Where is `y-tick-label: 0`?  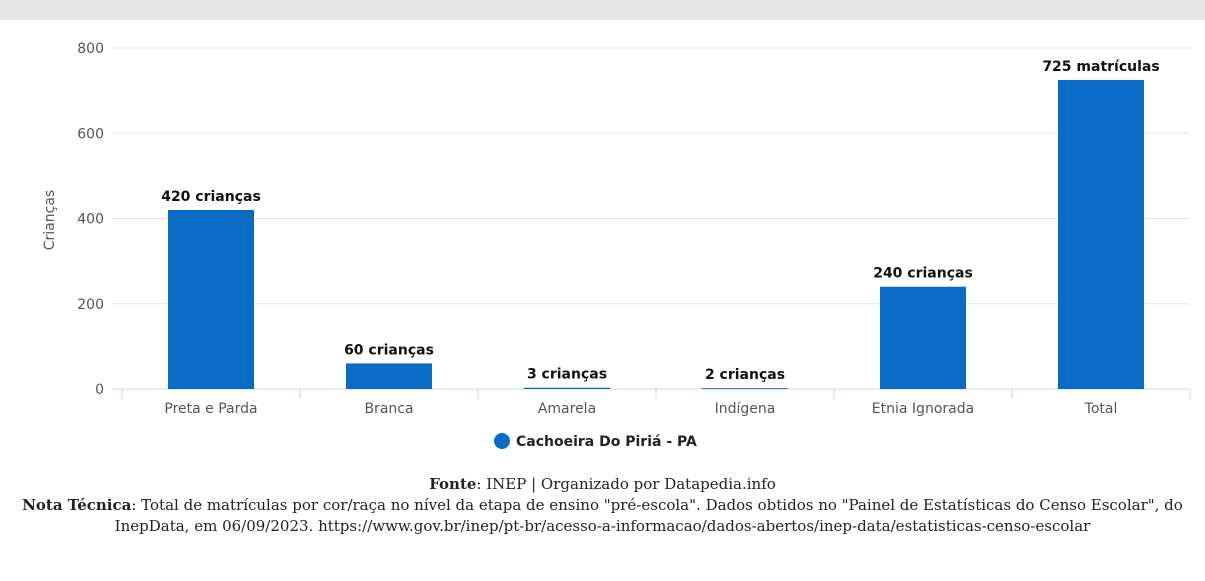 y-tick-label: 0 is located at coordinates (99, 390).